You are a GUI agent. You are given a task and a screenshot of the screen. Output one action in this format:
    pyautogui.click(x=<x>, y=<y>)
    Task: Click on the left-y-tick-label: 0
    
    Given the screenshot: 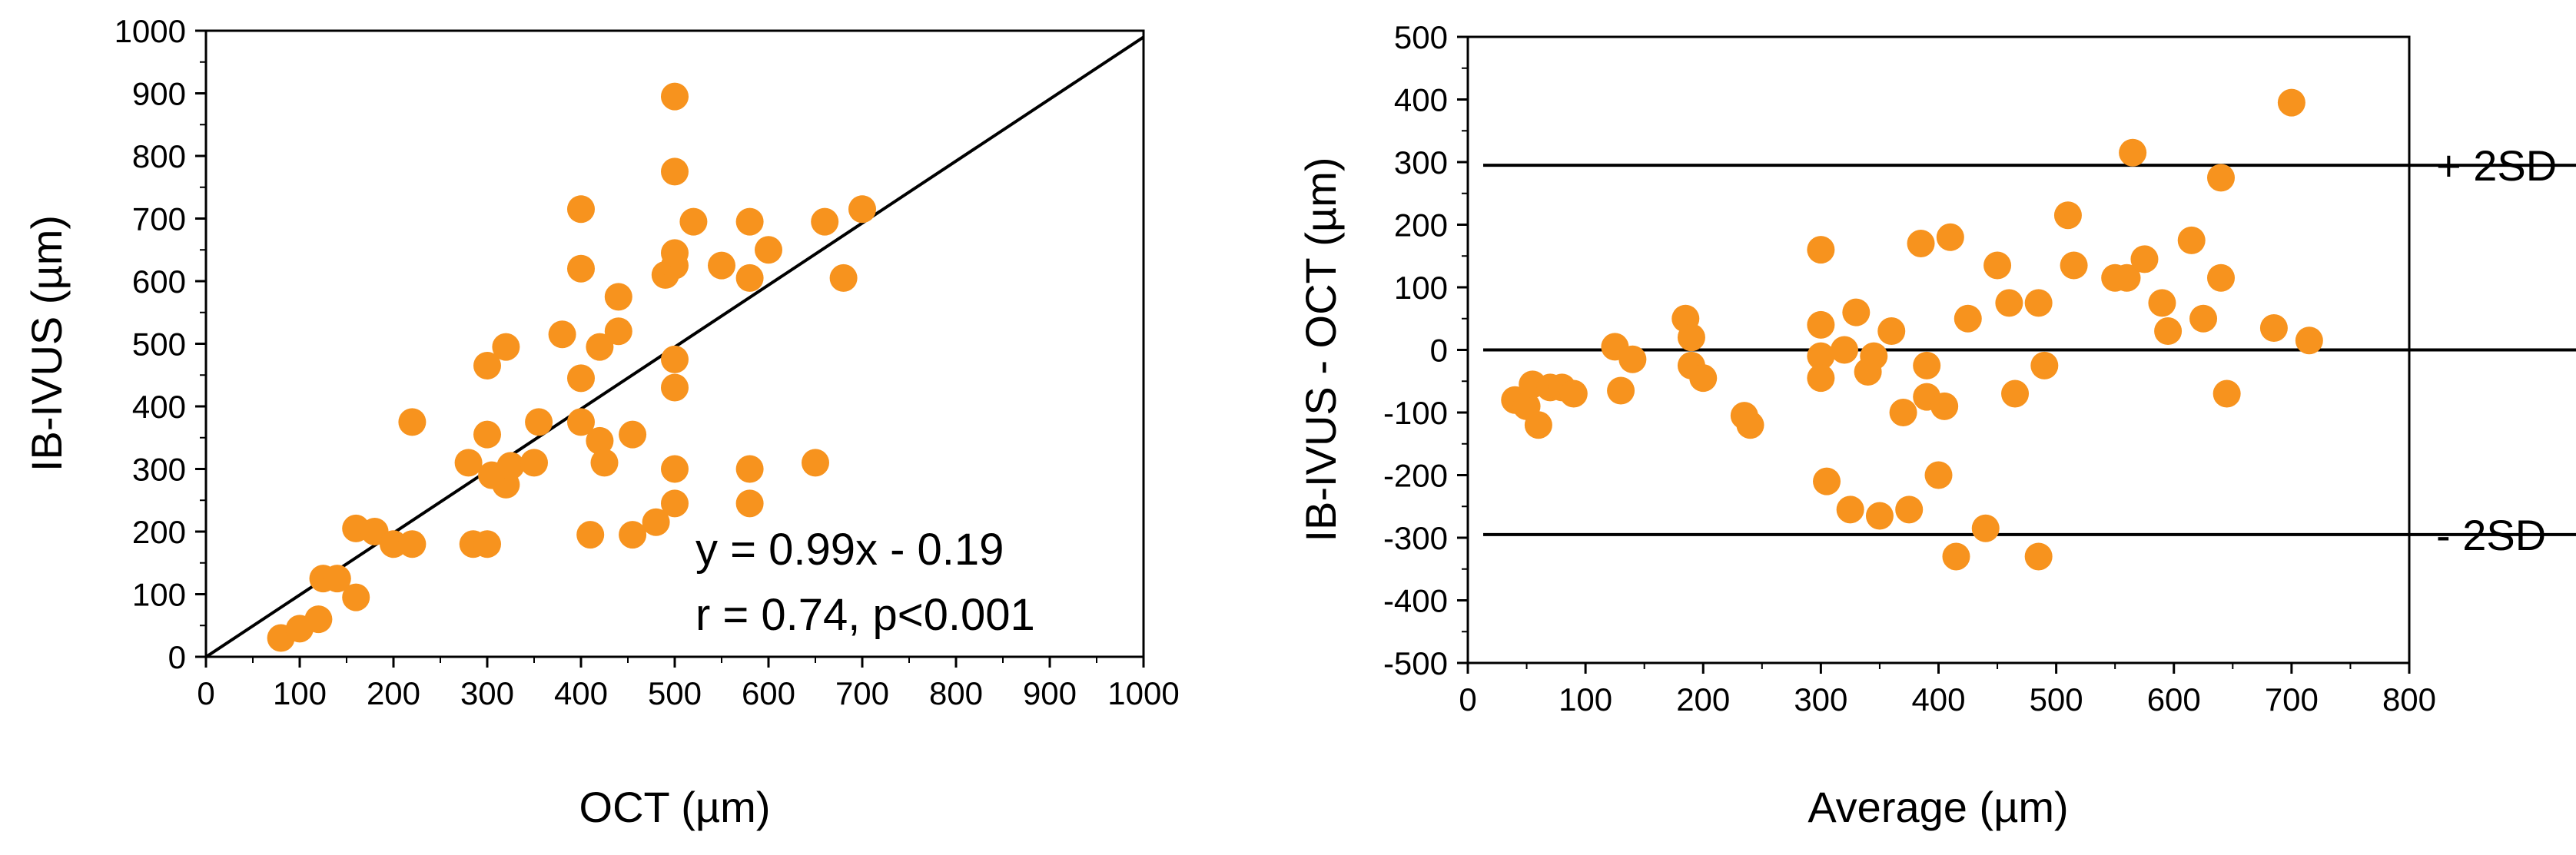 What is the action you would take?
    pyautogui.click(x=177, y=657)
    